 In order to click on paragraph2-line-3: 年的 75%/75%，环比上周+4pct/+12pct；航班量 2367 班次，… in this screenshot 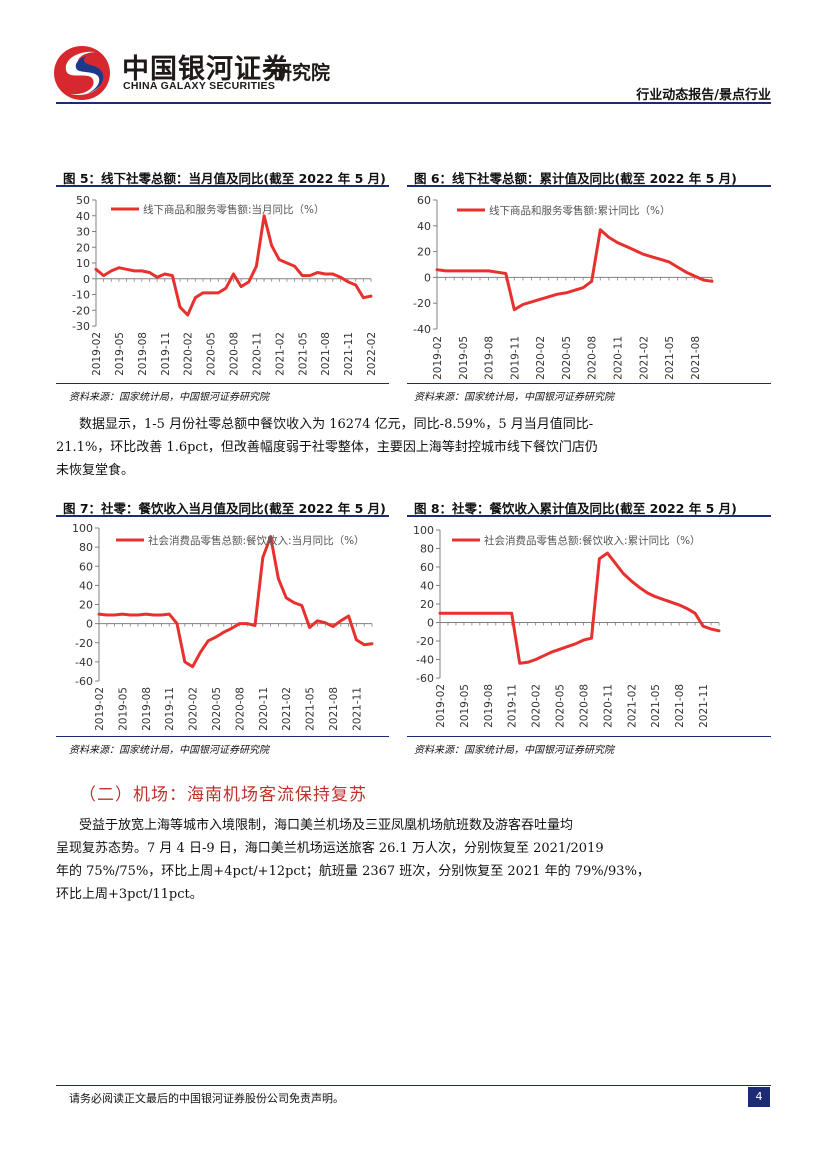, I will do `click(353, 871)`.